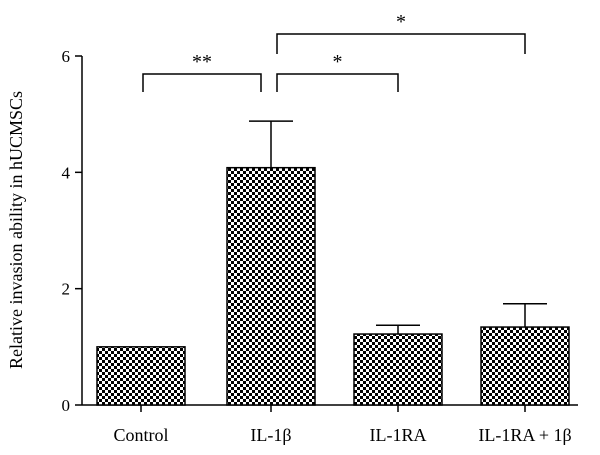 The image size is (600, 455). Describe the element at coordinates (66, 56) in the screenshot. I see `y-tick-label: 6` at that location.